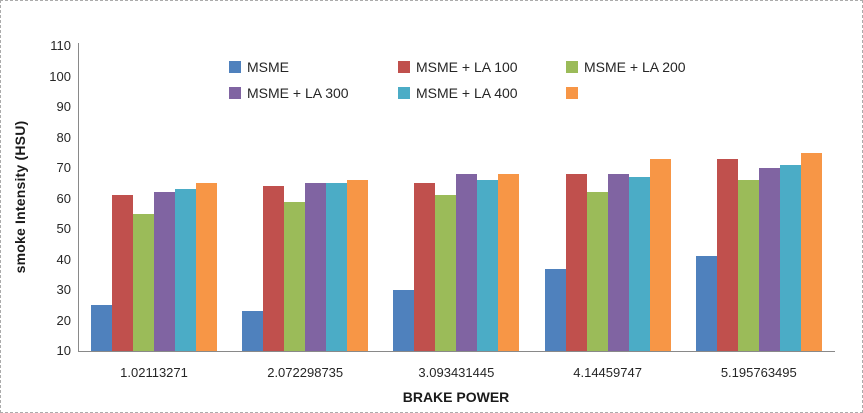 The image size is (863, 413). I want to click on legend-label: MSME + LA 100, so click(467, 67).